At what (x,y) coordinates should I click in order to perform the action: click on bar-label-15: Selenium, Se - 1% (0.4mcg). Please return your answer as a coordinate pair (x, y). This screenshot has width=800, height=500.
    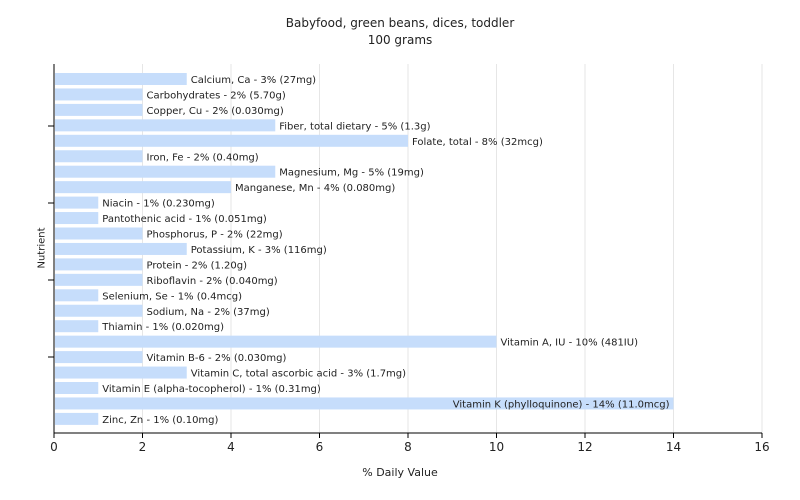
    Looking at the image, I should click on (172, 296).